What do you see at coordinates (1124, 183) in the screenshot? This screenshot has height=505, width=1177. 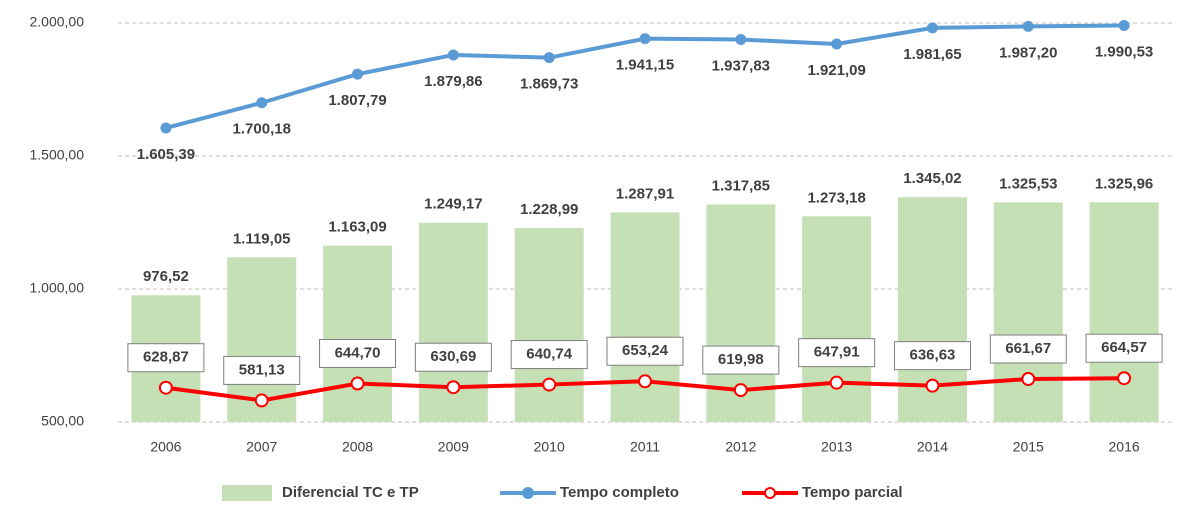 I see `data-label: 1.325,96` at bounding box center [1124, 183].